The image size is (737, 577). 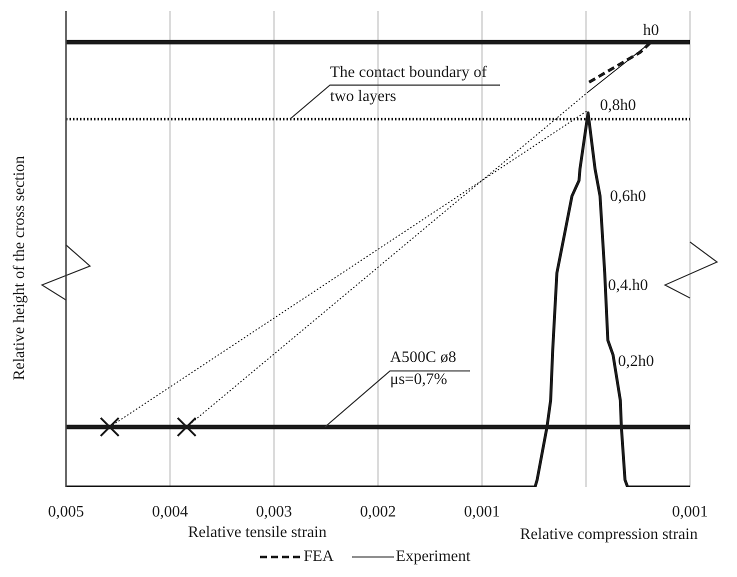 What do you see at coordinates (170, 511) in the screenshot?
I see `x-tick-label: 0,004` at bounding box center [170, 511].